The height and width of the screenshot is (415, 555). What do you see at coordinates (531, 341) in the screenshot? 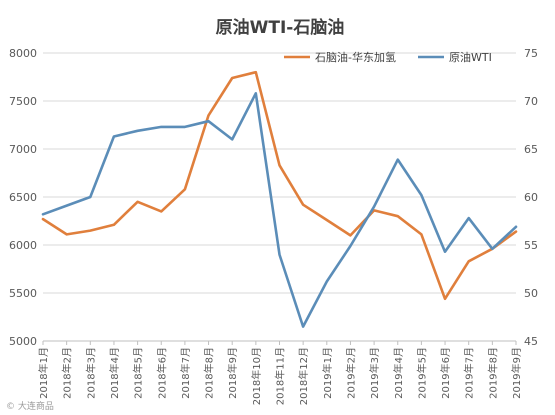
I see `y-right-tick-label: 45` at bounding box center [531, 341].